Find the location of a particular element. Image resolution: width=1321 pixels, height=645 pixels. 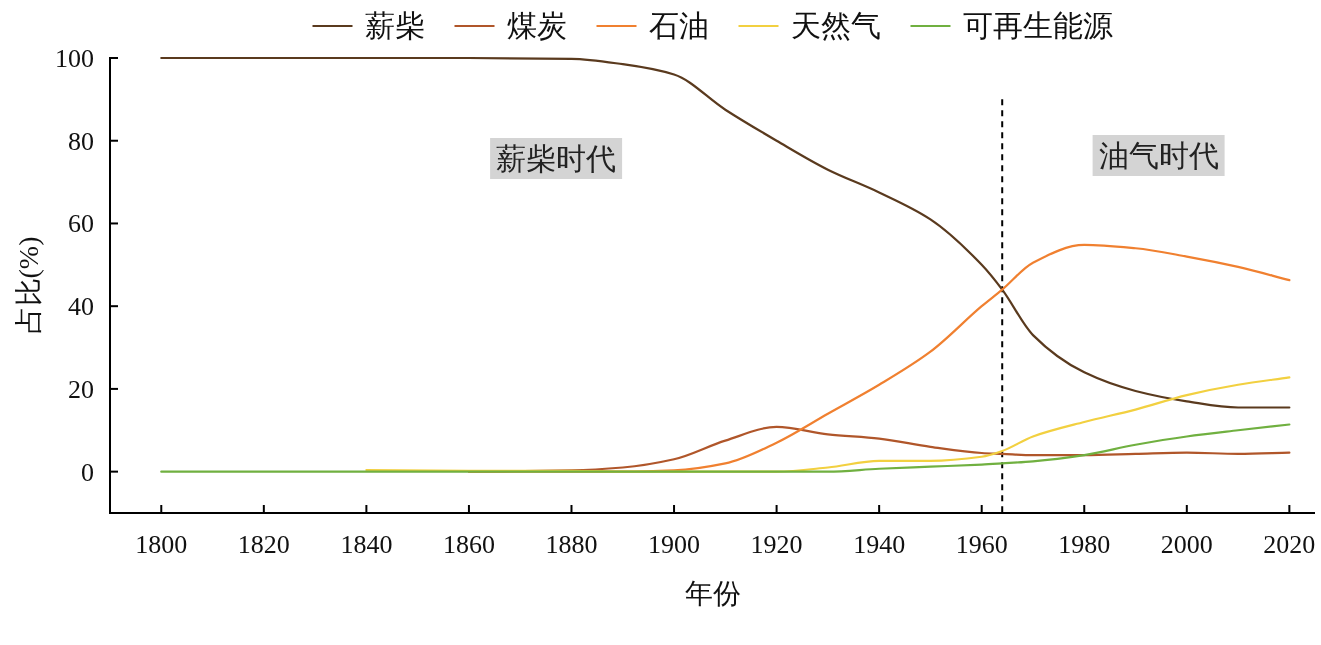

x-axis-title: 年份 is located at coordinates (712, 593).